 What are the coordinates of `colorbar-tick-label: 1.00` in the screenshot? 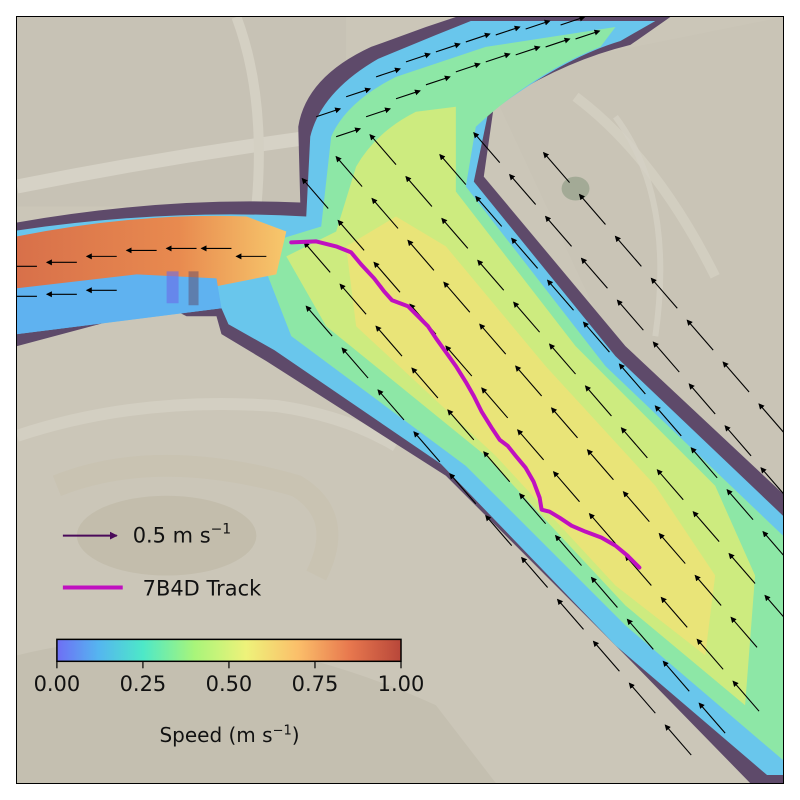 It's located at (401, 684).